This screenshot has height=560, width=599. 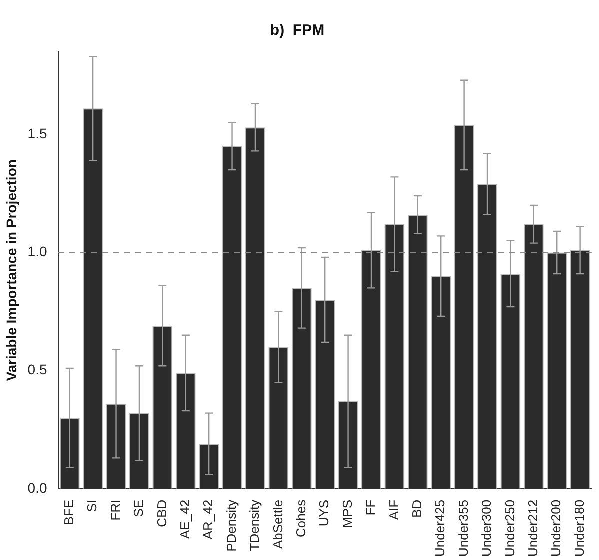 I want to click on y-tick-label: 1.0, so click(x=38, y=252).